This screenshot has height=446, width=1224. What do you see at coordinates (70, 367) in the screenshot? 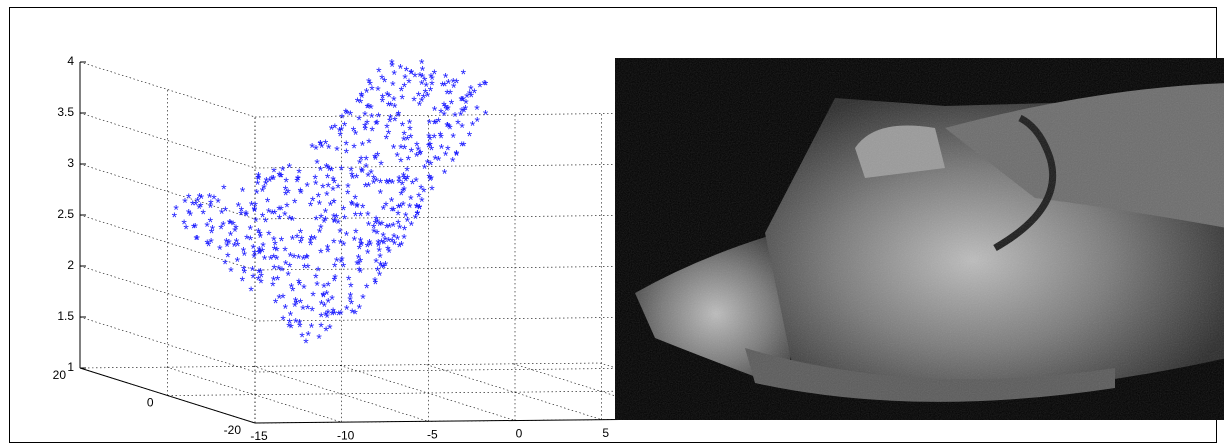
I see `z-tick-label: 1` at bounding box center [70, 367].